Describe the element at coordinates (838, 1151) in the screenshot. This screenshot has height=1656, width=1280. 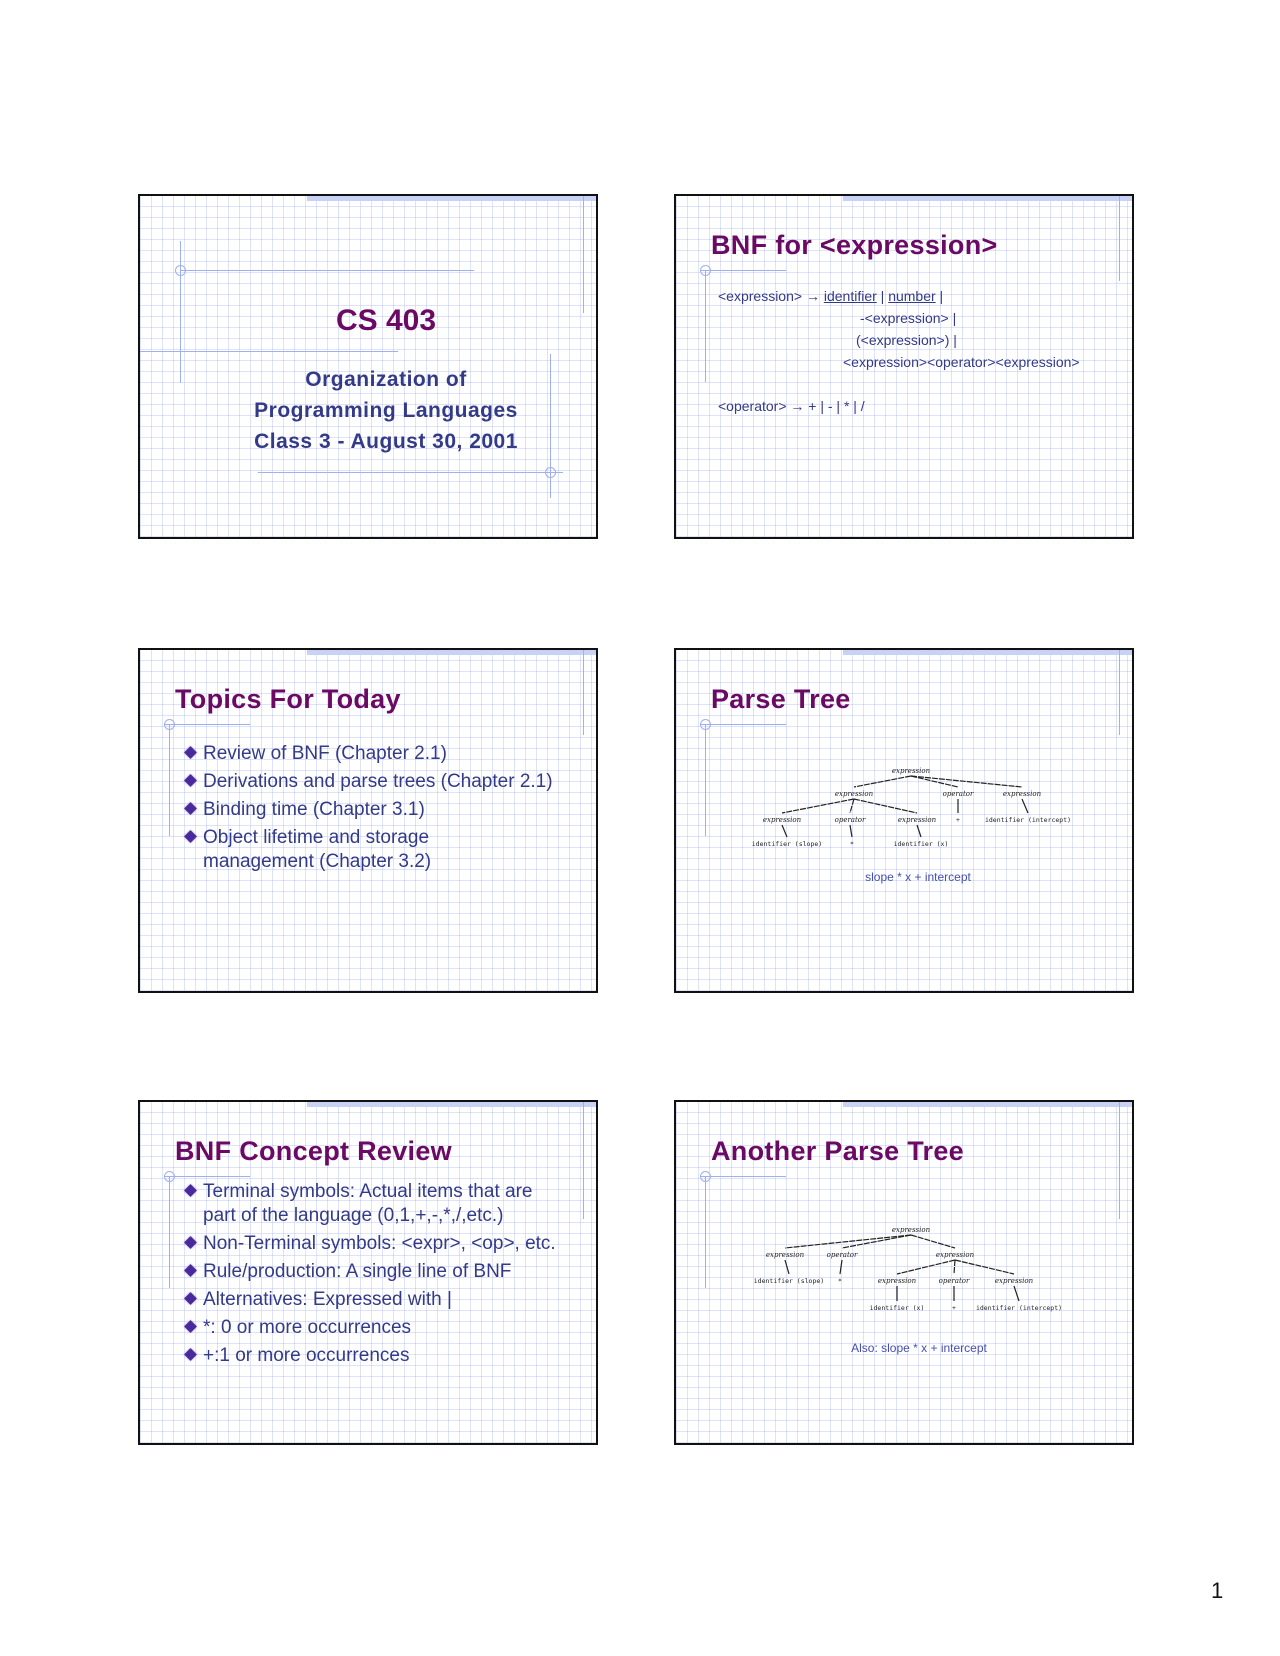
I see `slide-title-text: Another Parse Tree` at that location.